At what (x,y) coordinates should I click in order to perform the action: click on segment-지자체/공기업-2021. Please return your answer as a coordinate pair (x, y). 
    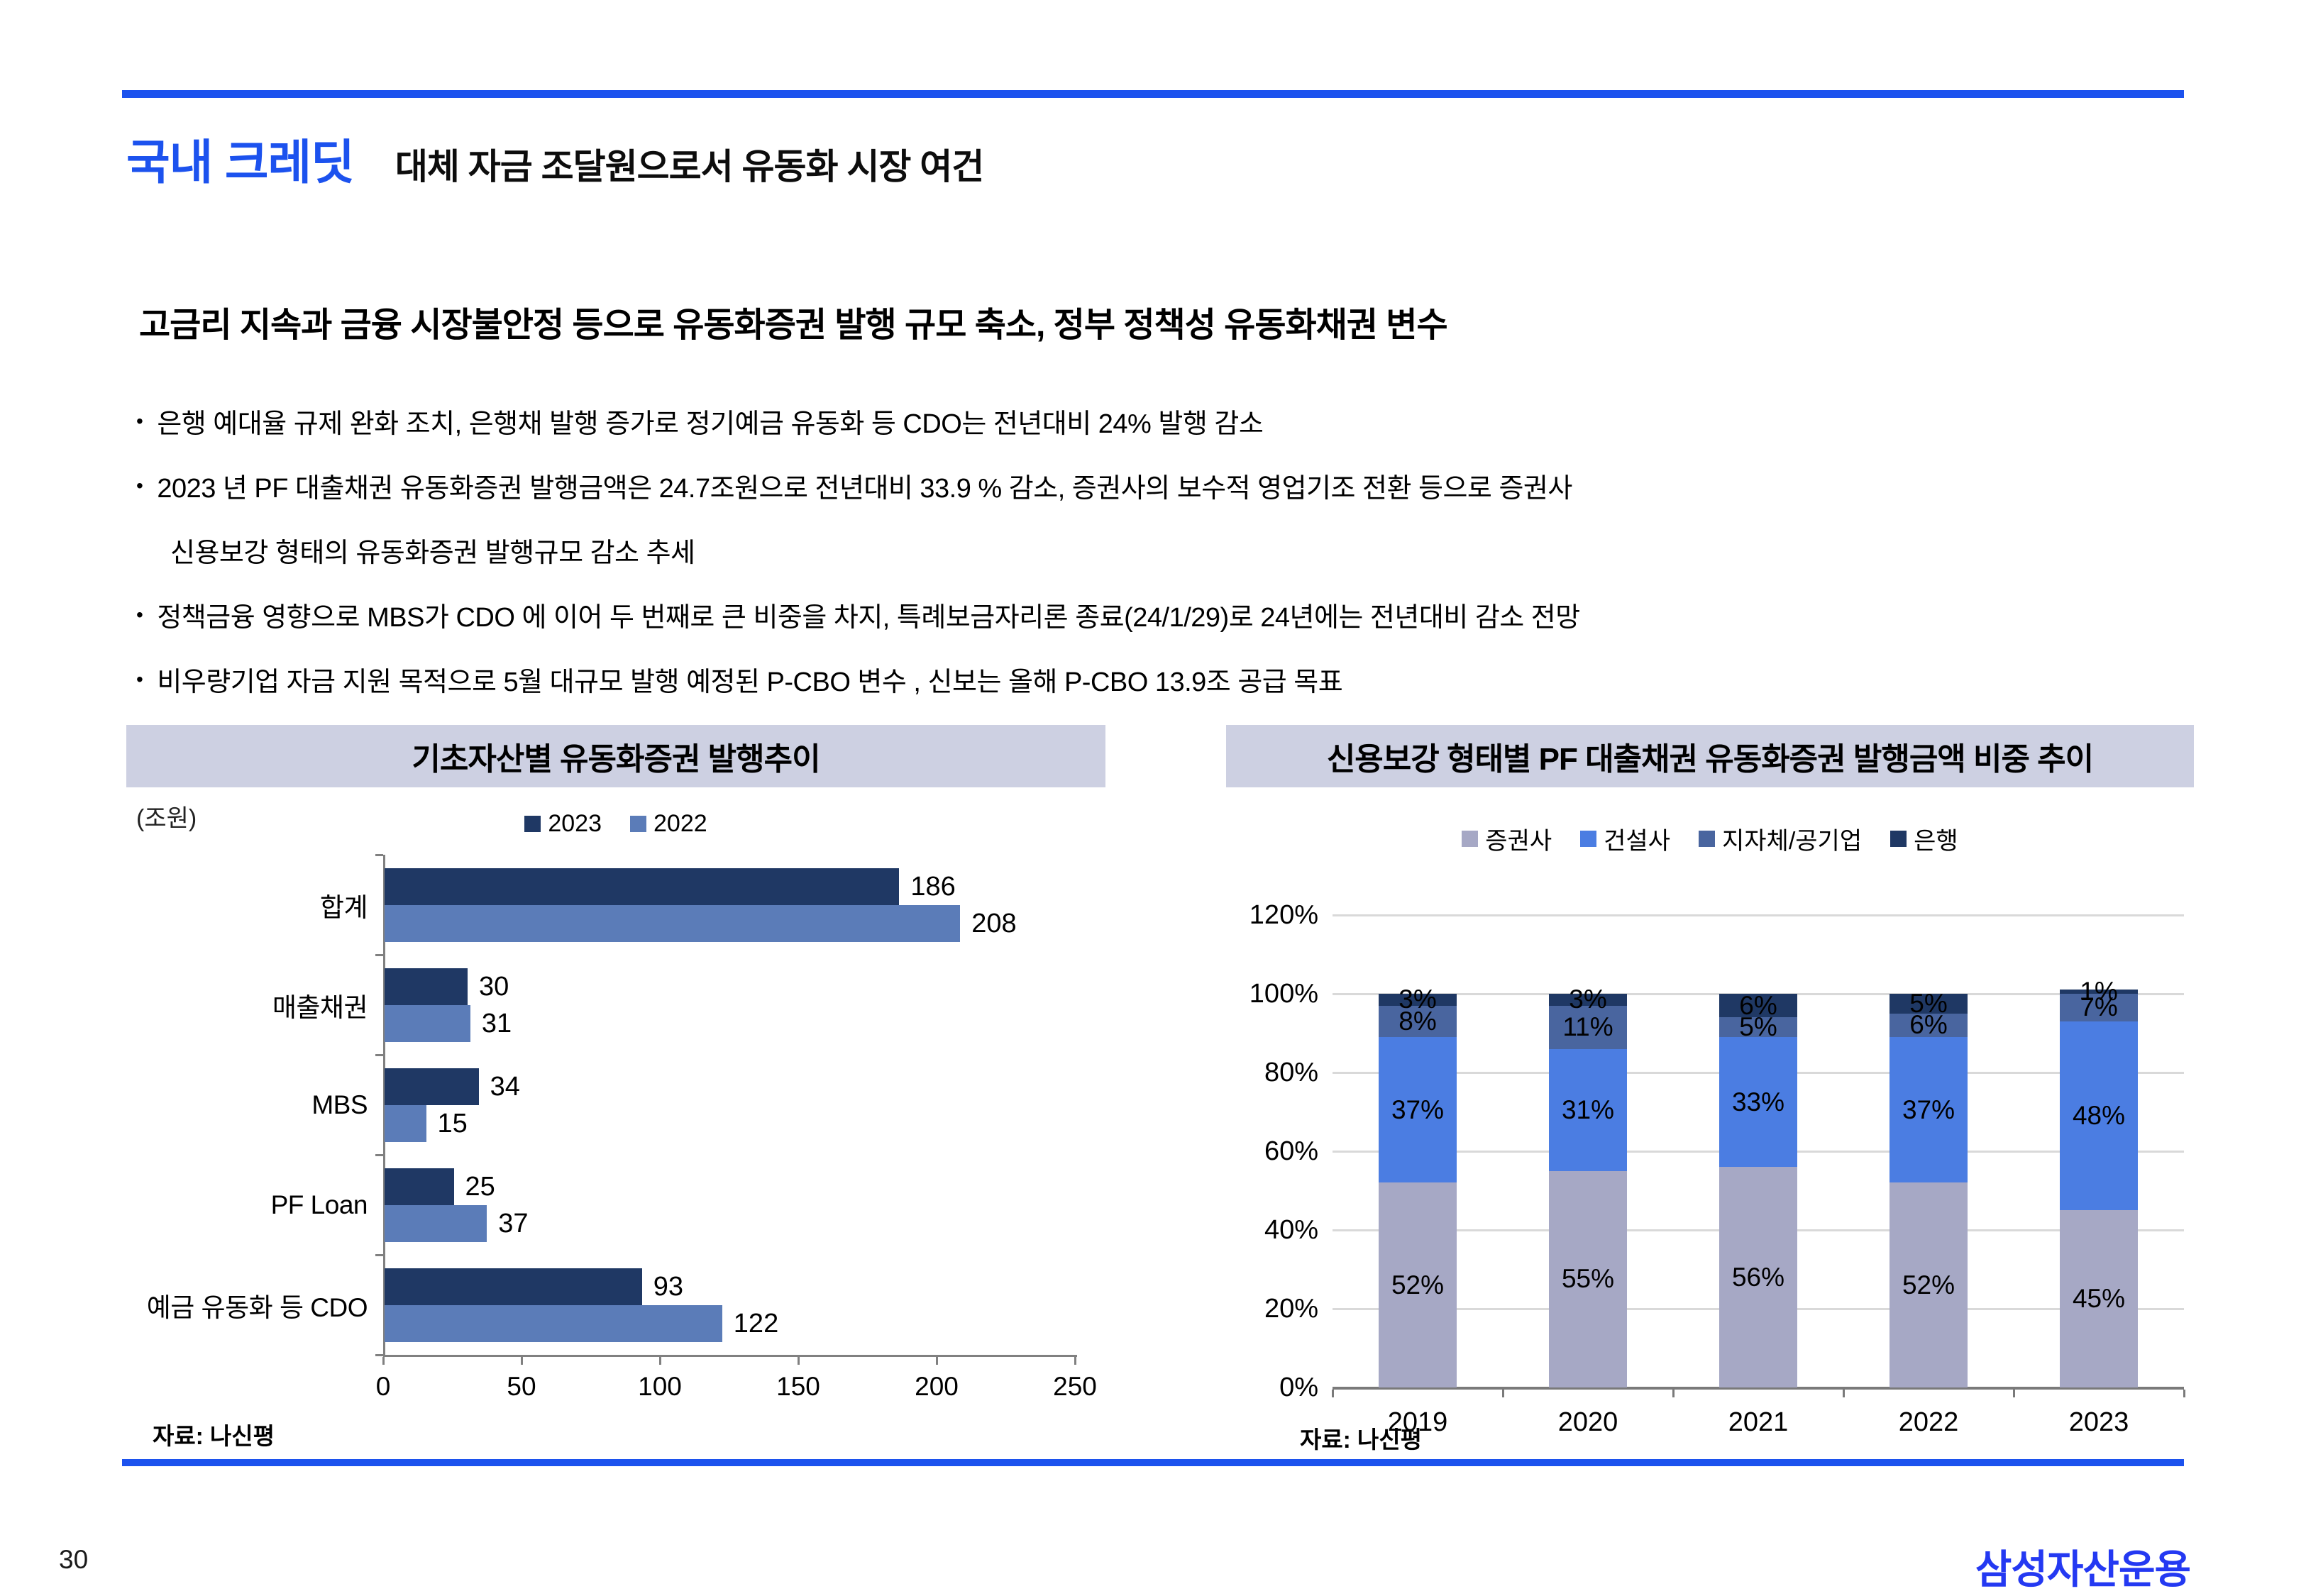
    Looking at the image, I should click on (1758, 1027).